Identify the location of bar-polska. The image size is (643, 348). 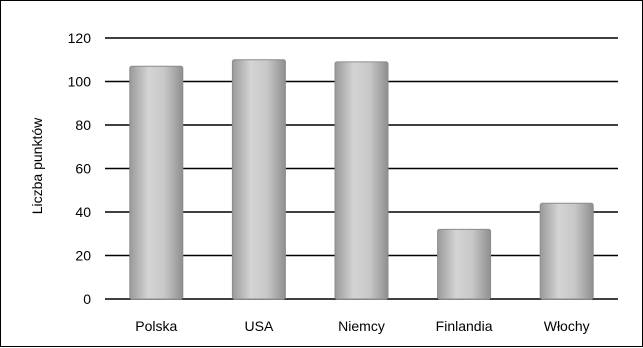
(156, 182).